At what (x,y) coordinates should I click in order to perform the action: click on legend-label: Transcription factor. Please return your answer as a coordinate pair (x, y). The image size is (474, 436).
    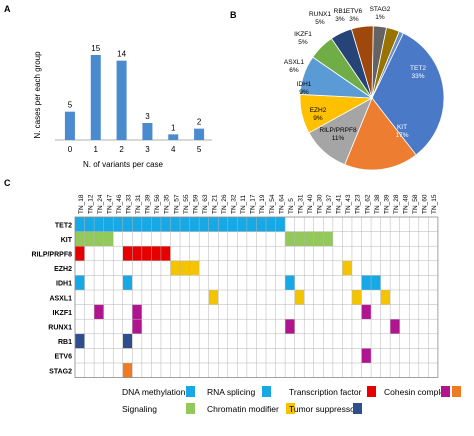
    Looking at the image, I should click on (325, 392).